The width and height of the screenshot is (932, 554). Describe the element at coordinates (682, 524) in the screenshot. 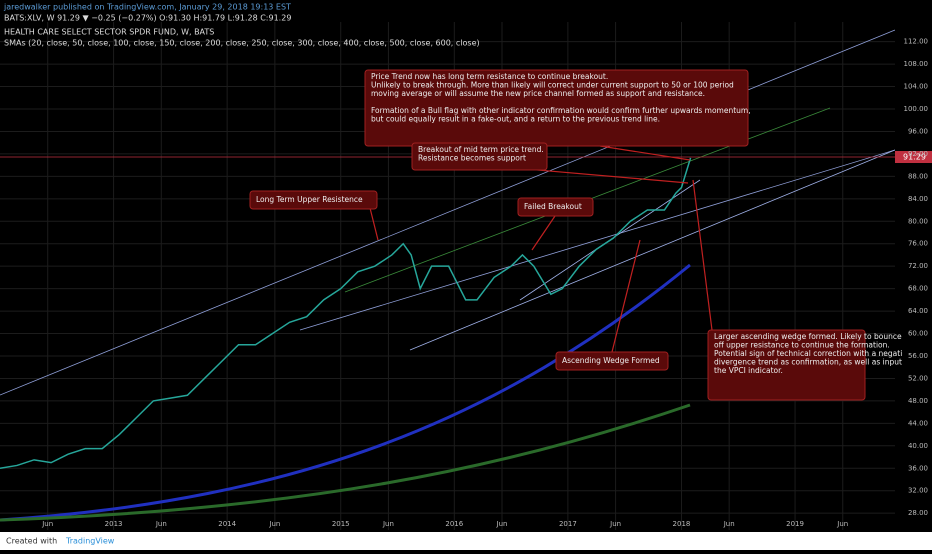

I see `x-tick-label: 2018` at that location.